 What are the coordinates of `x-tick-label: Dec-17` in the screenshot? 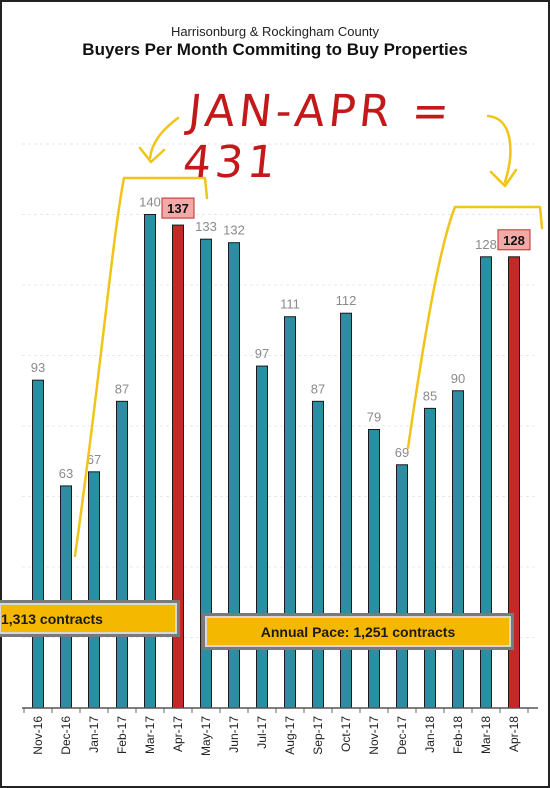 It's located at (402, 735).